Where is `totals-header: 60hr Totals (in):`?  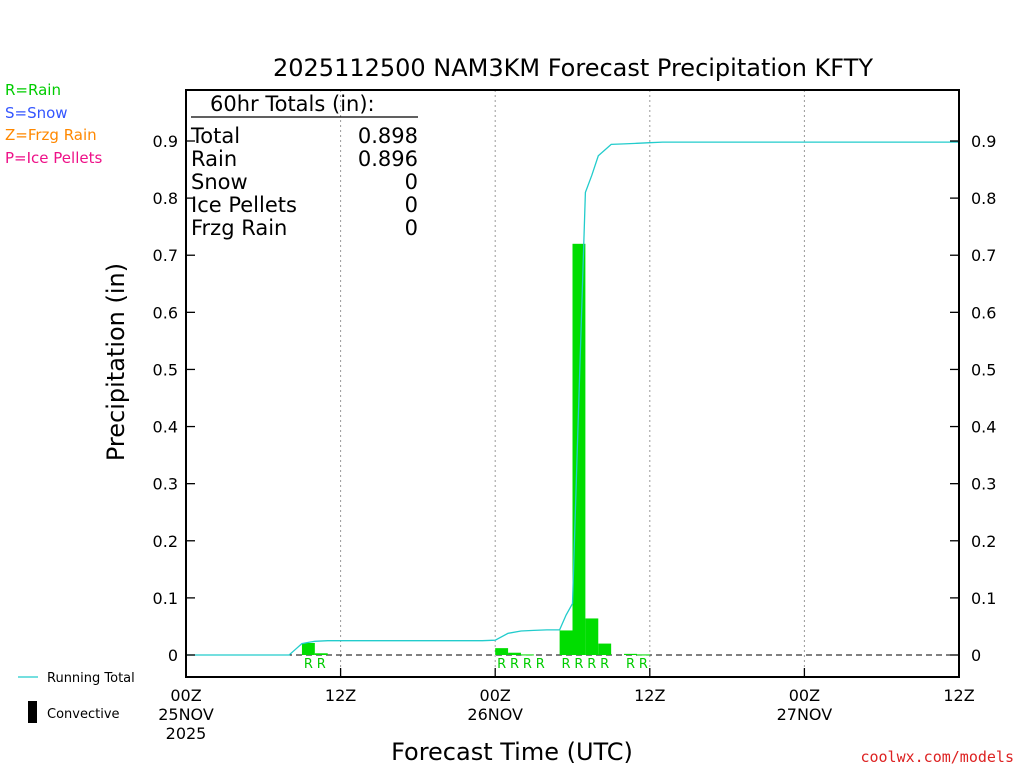
totals-header: 60hr Totals (in): is located at coordinates (292, 104).